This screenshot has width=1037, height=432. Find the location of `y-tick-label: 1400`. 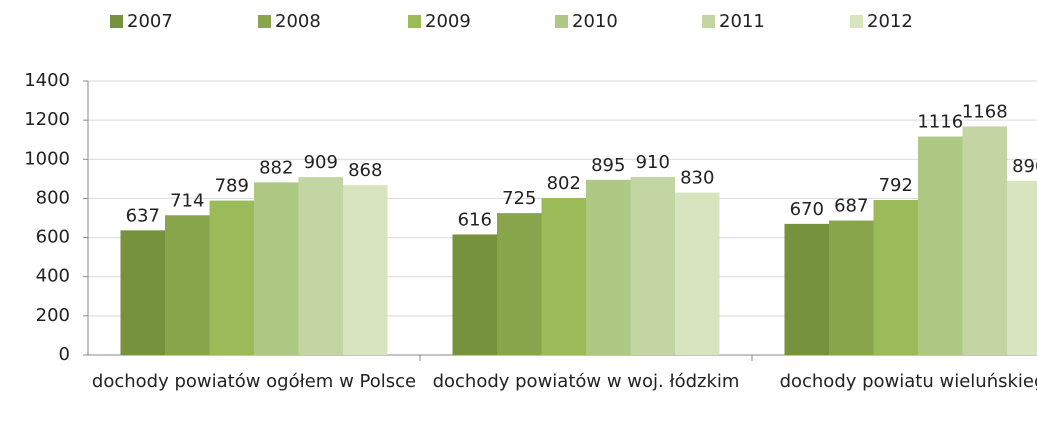

y-tick-label: 1400 is located at coordinates (47, 80).